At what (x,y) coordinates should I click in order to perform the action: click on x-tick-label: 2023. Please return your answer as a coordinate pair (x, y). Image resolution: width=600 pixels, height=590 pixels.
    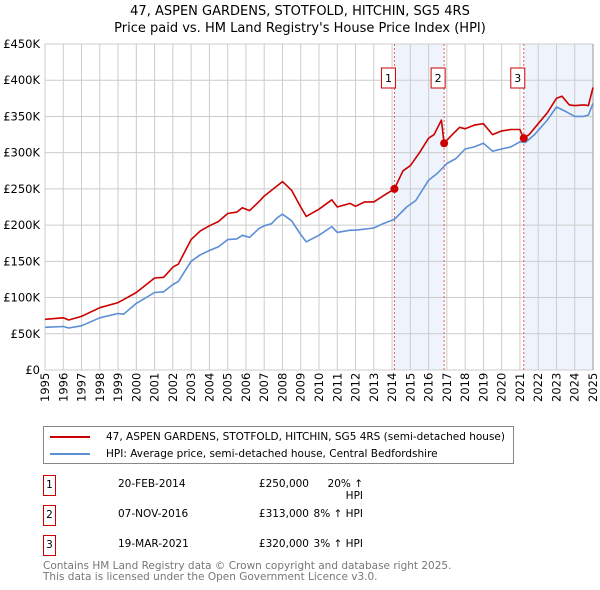
    Looking at the image, I should click on (556, 387).